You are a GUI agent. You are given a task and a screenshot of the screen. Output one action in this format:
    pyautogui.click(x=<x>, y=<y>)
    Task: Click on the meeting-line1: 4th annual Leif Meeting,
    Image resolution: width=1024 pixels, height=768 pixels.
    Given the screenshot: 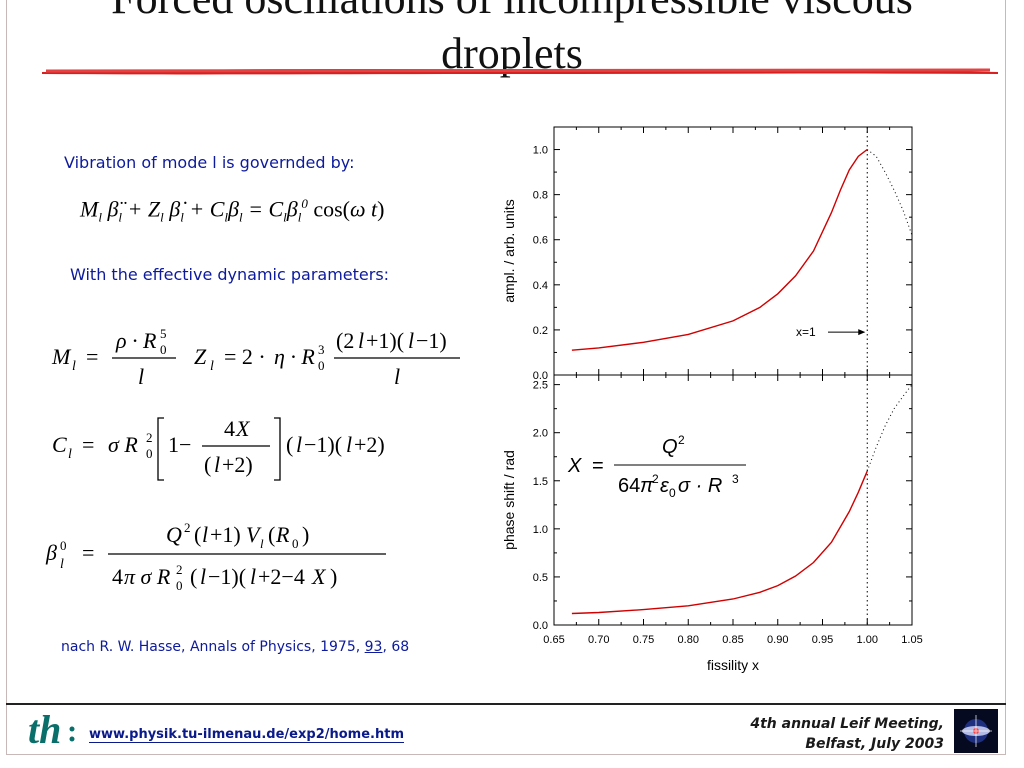 What is the action you would take?
    pyautogui.click(x=847, y=724)
    